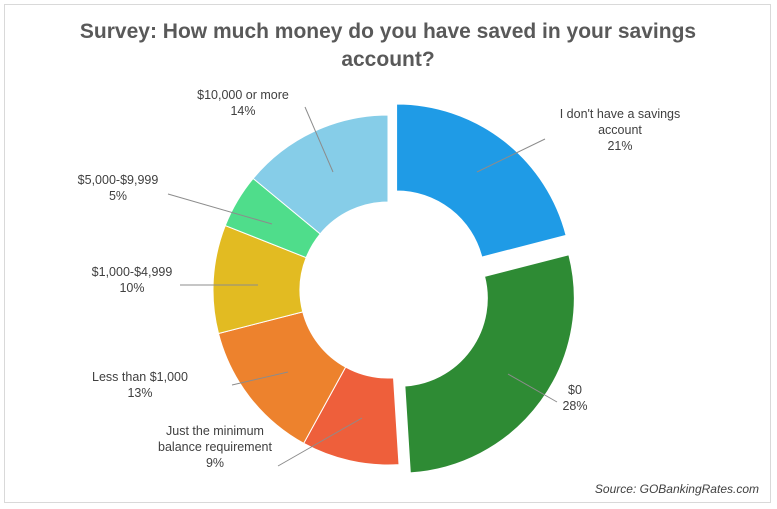 This screenshot has width=777, height=509. I want to click on slice-category-label-0: I don't have a savings, so click(620, 114).